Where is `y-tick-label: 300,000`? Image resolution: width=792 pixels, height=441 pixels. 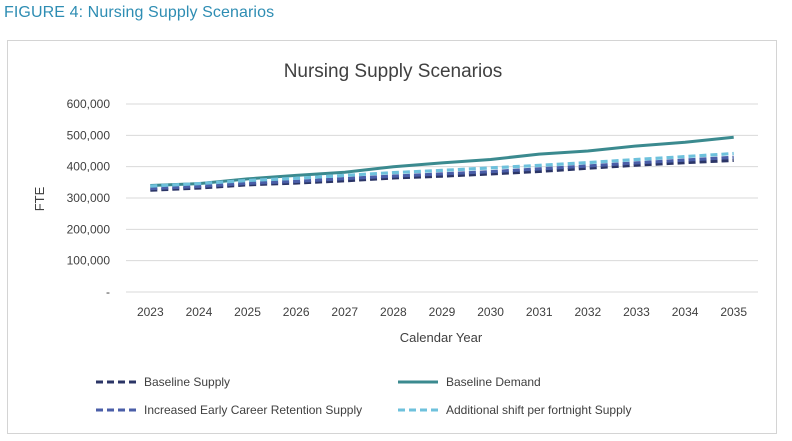 y-tick-label: 300,000 is located at coordinates (89, 198).